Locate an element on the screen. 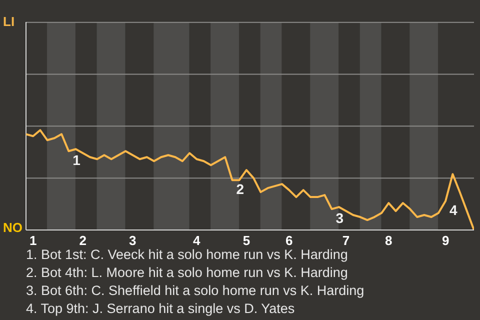 The image size is (480, 320). x-tick-label: 4 is located at coordinates (197, 240).